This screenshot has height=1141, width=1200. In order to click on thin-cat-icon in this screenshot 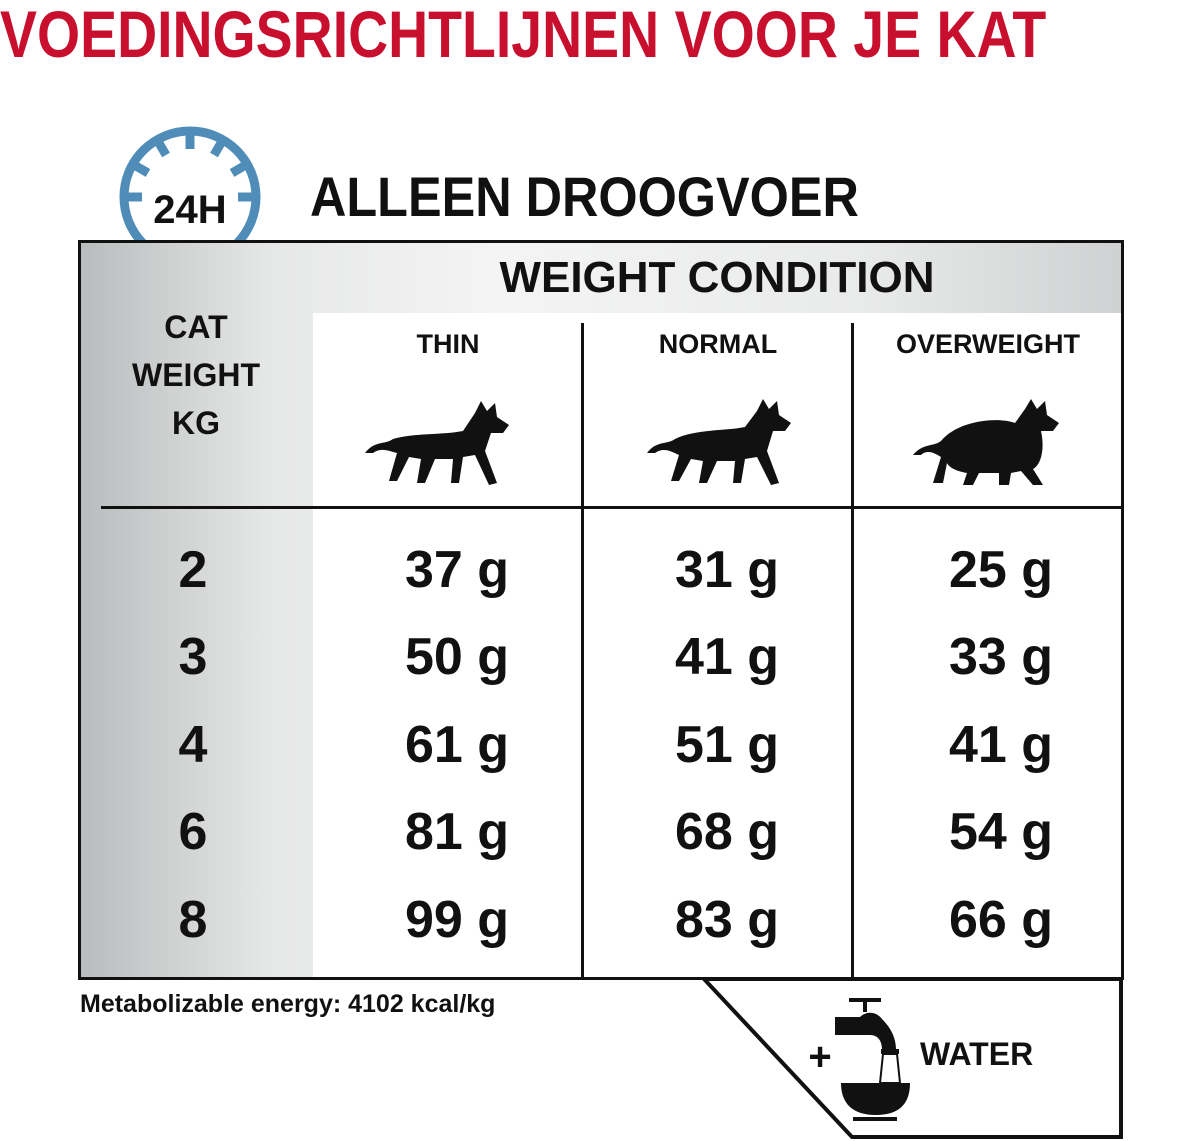, I will do `click(437, 443)`.